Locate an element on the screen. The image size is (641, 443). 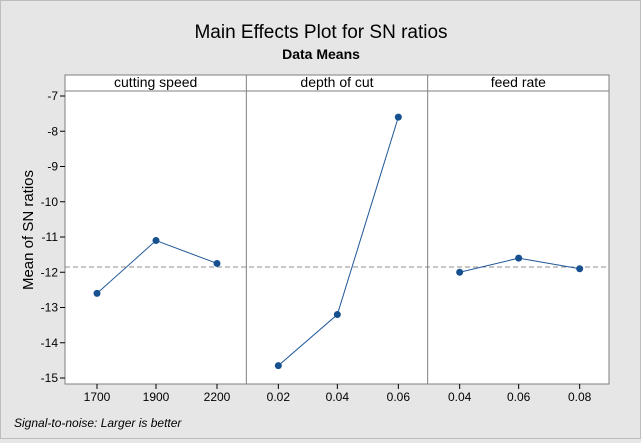
panel-label-feed-rate: feed rate is located at coordinates (518, 82).